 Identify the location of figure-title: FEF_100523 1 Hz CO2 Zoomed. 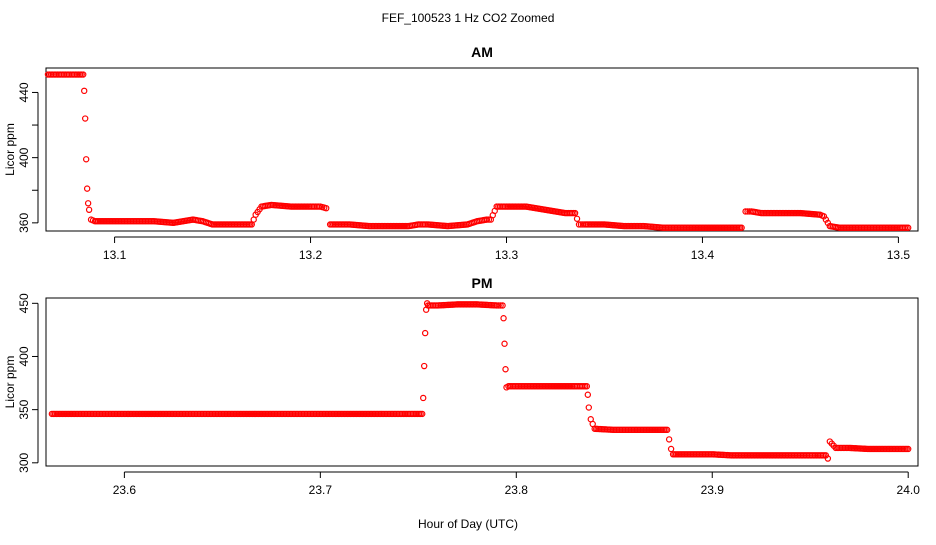
(468, 18).